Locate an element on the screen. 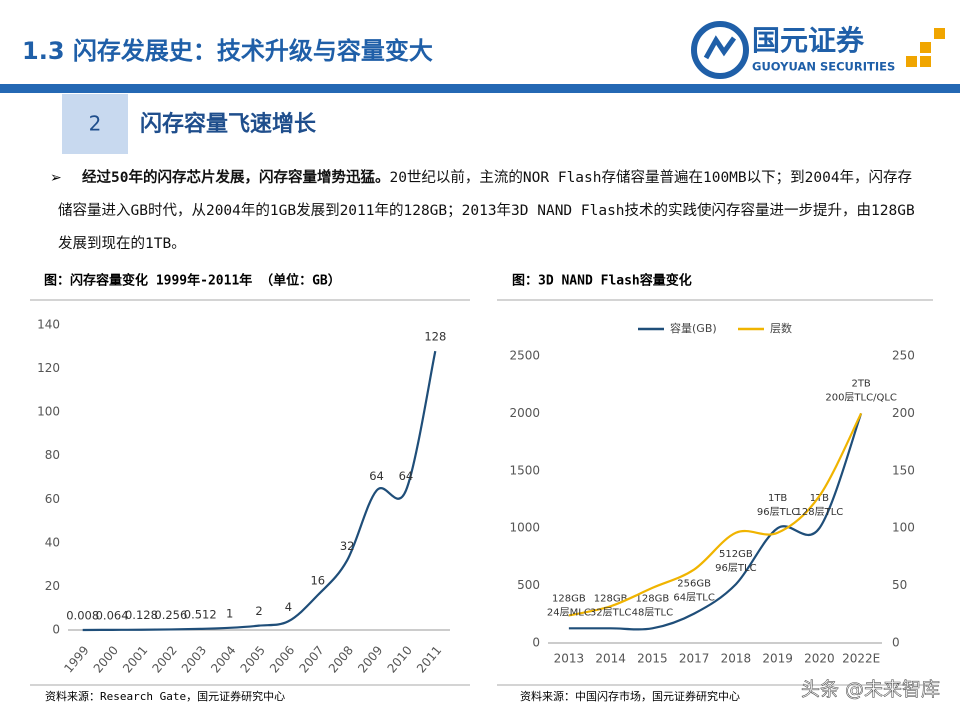  y-tick-label: 60 is located at coordinates (52, 499).